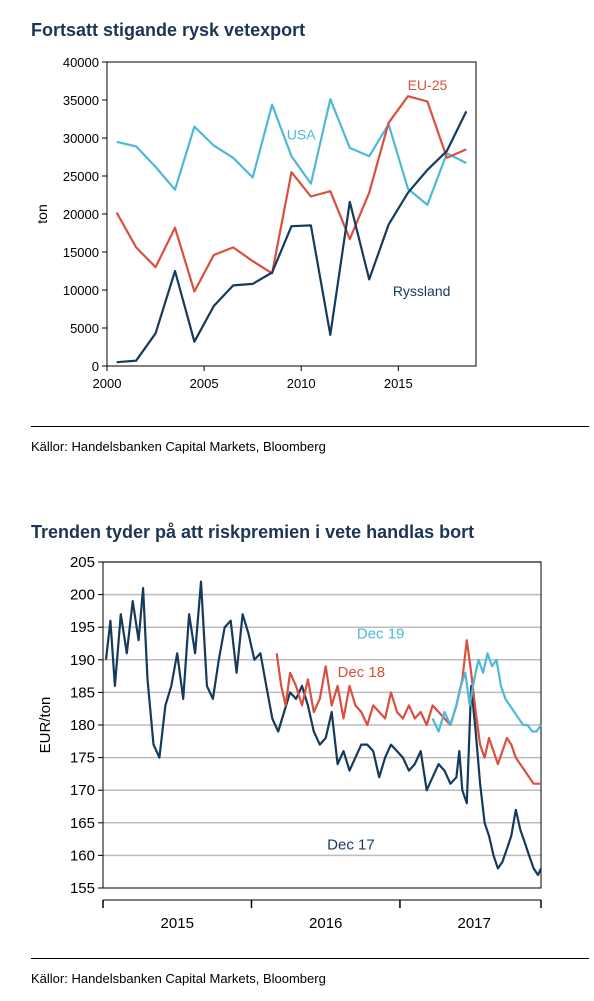  Describe the element at coordinates (82, 562) in the screenshot. I see `y-tick-label: 205` at that location.